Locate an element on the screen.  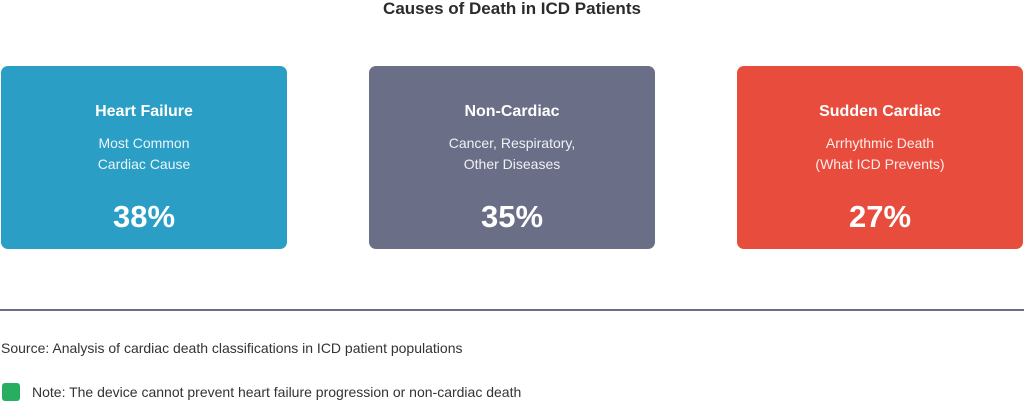
card-percentage: 35% is located at coordinates (512, 216).